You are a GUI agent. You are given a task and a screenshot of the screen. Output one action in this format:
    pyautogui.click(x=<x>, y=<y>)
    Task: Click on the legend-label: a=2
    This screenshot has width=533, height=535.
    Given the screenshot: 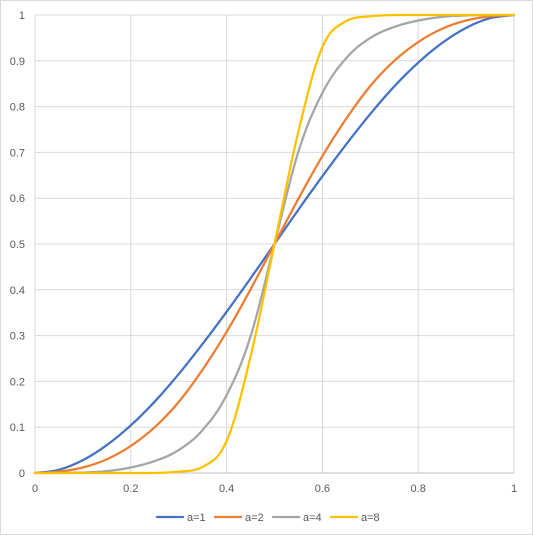 What is the action you would take?
    pyautogui.click(x=254, y=518)
    